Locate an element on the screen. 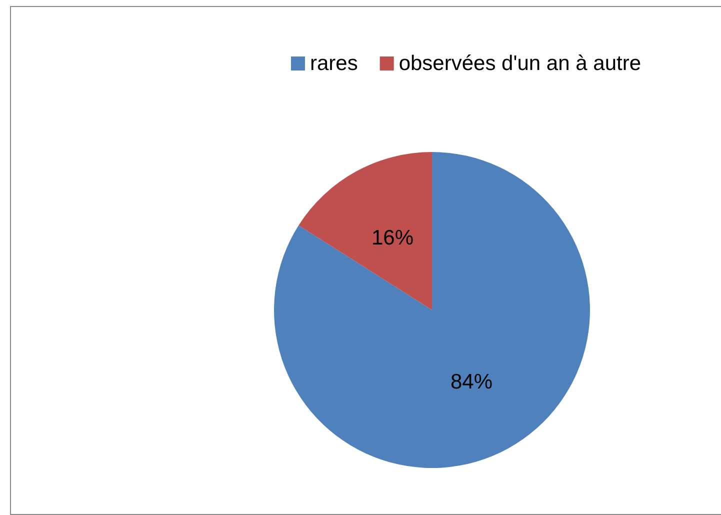  legend-label: observées d'un an à autre is located at coordinates (520, 63).